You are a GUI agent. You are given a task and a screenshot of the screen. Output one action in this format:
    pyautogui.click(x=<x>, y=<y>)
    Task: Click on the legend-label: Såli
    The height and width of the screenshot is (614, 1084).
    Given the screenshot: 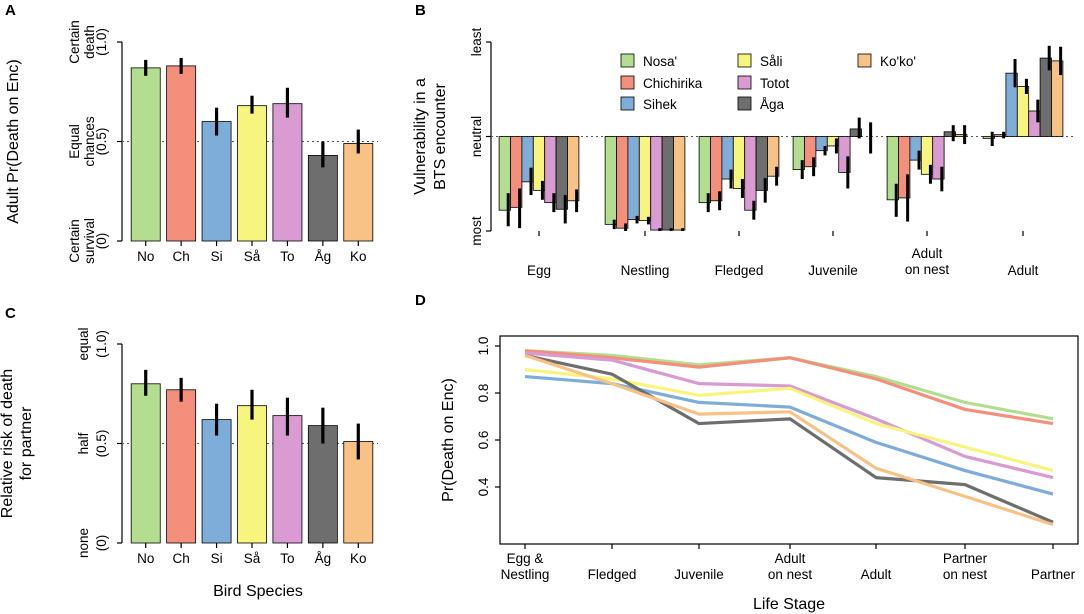 What is the action you would take?
    pyautogui.click(x=771, y=61)
    